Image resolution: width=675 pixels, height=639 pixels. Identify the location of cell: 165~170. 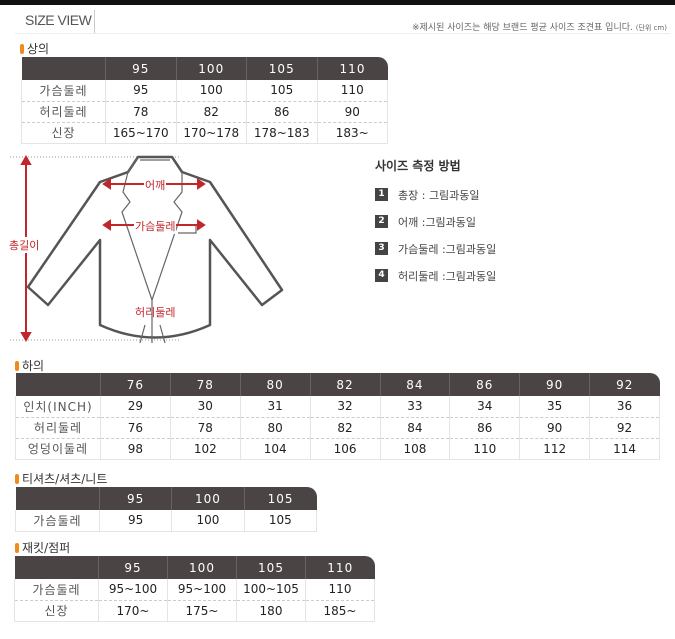
(140, 133).